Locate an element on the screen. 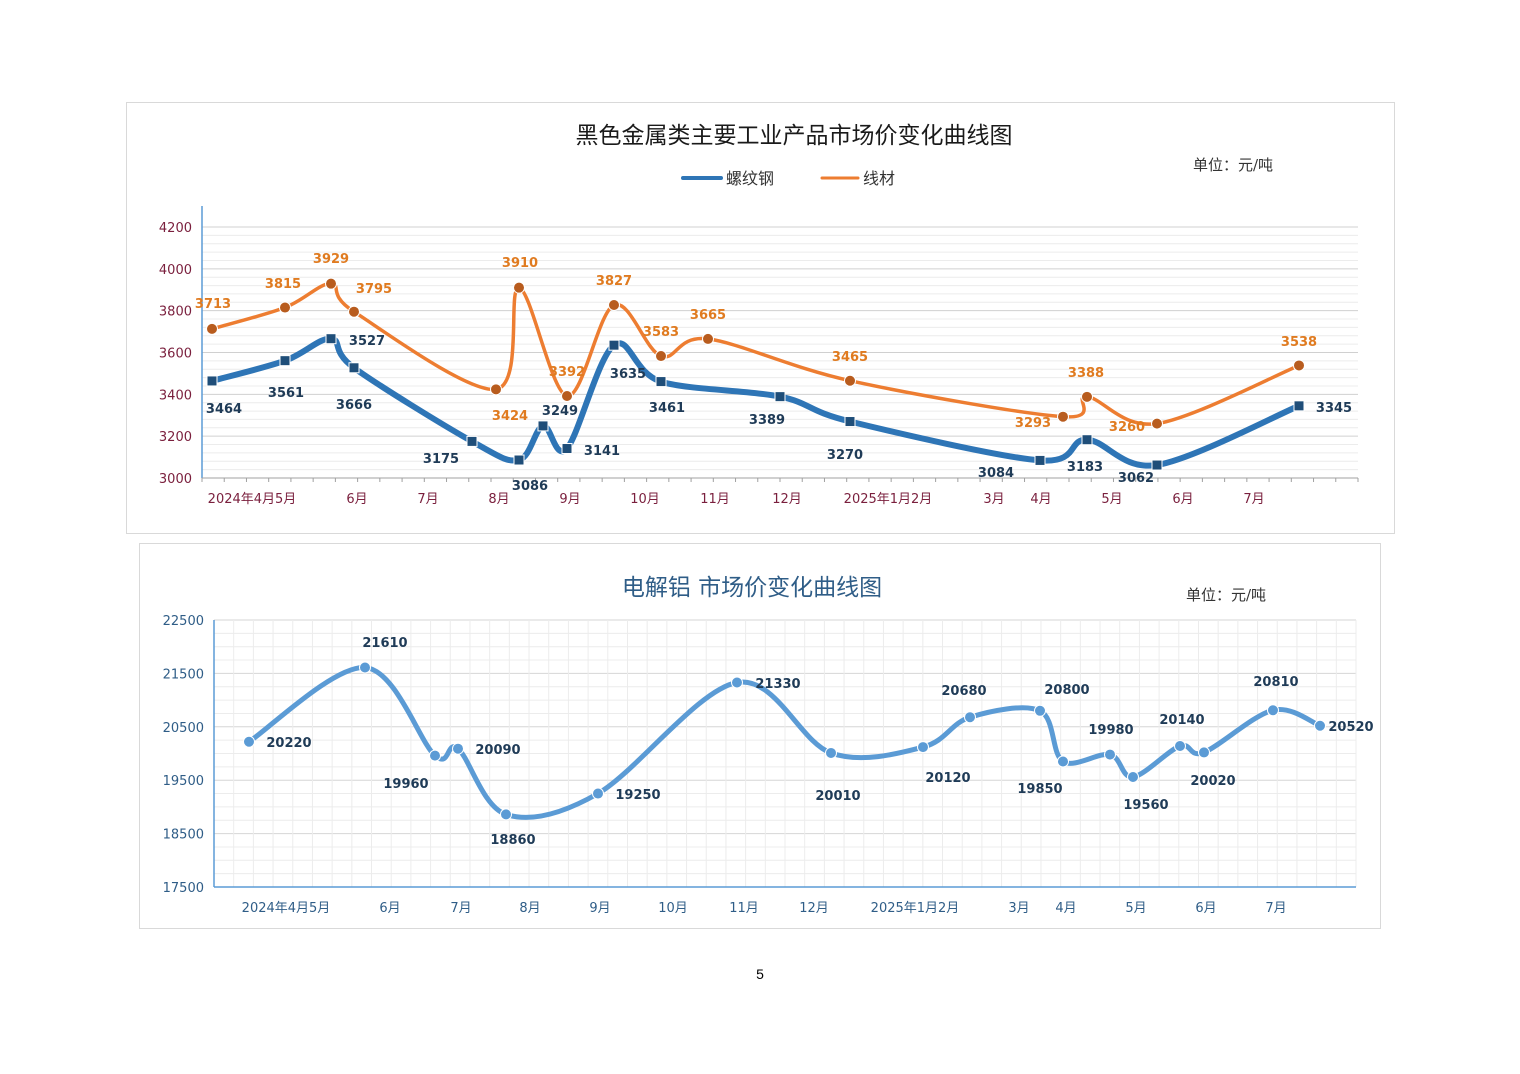 The image size is (1520, 1074). data-label-aluminum: 21610 is located at coordinates (384, 643).